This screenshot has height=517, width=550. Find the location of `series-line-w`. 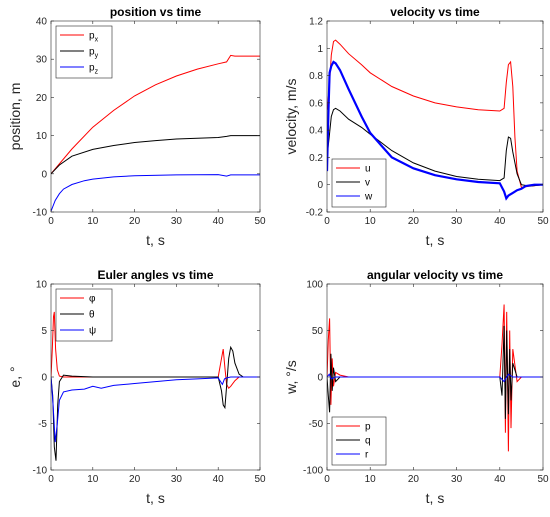

series-line-w is located at coordinates (435, 130).